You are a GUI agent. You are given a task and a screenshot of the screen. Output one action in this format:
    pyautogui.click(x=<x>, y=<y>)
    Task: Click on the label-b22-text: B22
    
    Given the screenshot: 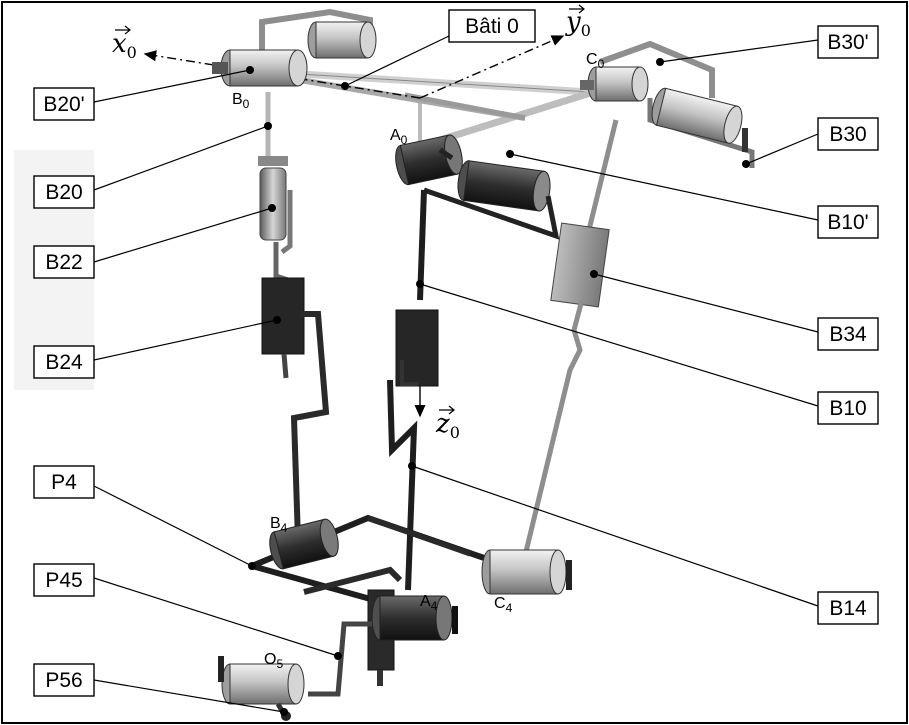 What is the action you would take?
    pyautogui.click(x=63, y=262)
    